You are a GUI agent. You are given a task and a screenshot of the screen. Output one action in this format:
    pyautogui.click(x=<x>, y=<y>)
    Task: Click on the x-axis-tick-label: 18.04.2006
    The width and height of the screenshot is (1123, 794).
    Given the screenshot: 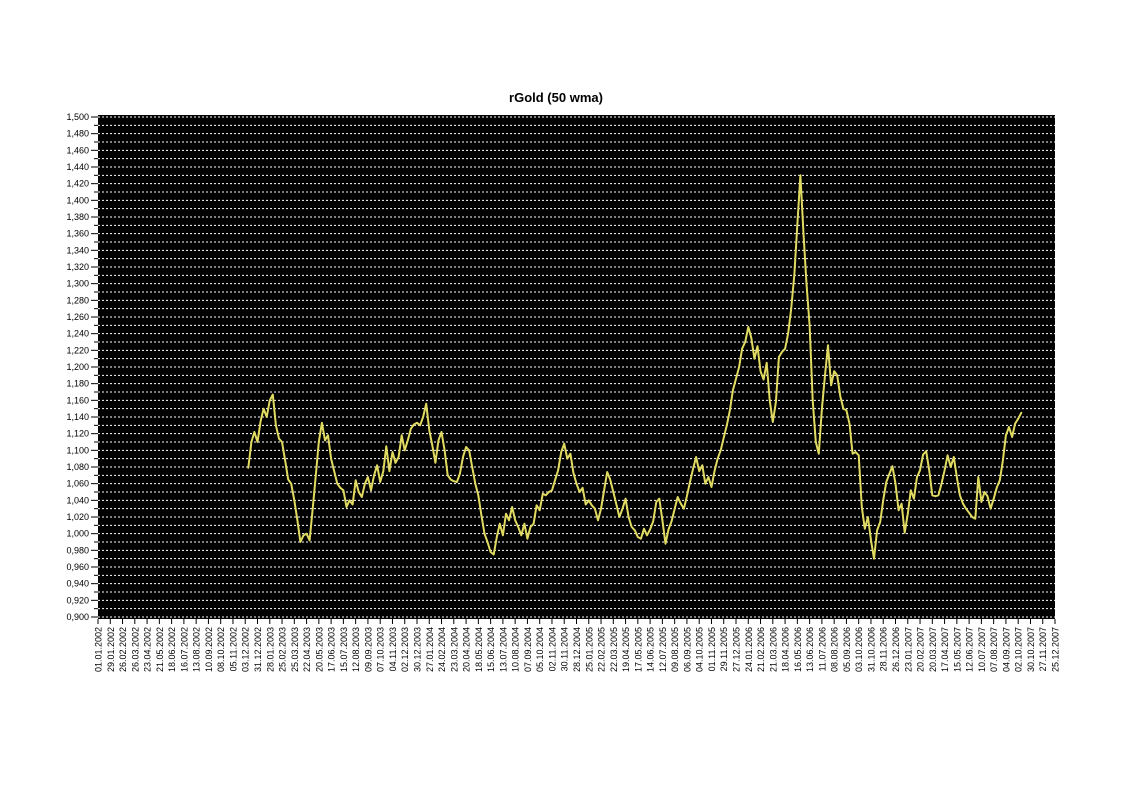 What is the action you would take?
    pyautogui.click(x=786, y=649)
    